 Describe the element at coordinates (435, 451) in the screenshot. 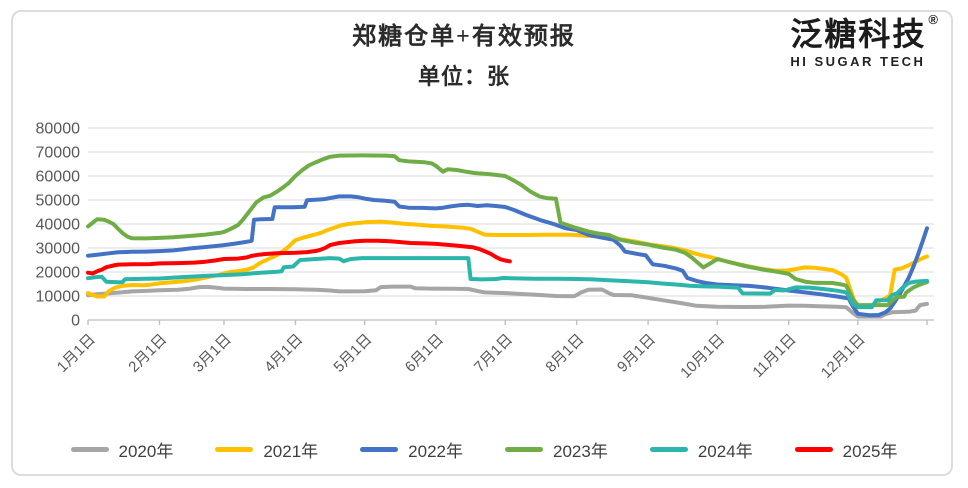

I see `legend-label: 2022年` at that location.